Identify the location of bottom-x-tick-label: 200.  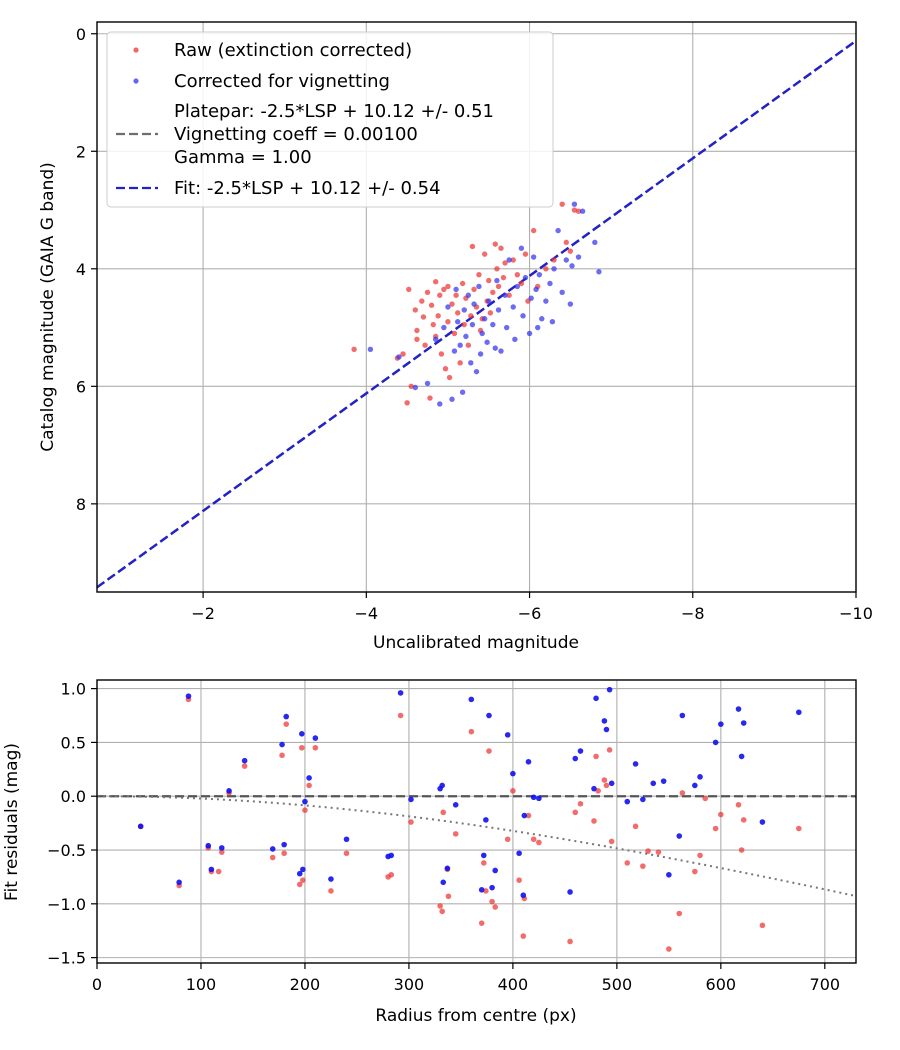
(305, 984).